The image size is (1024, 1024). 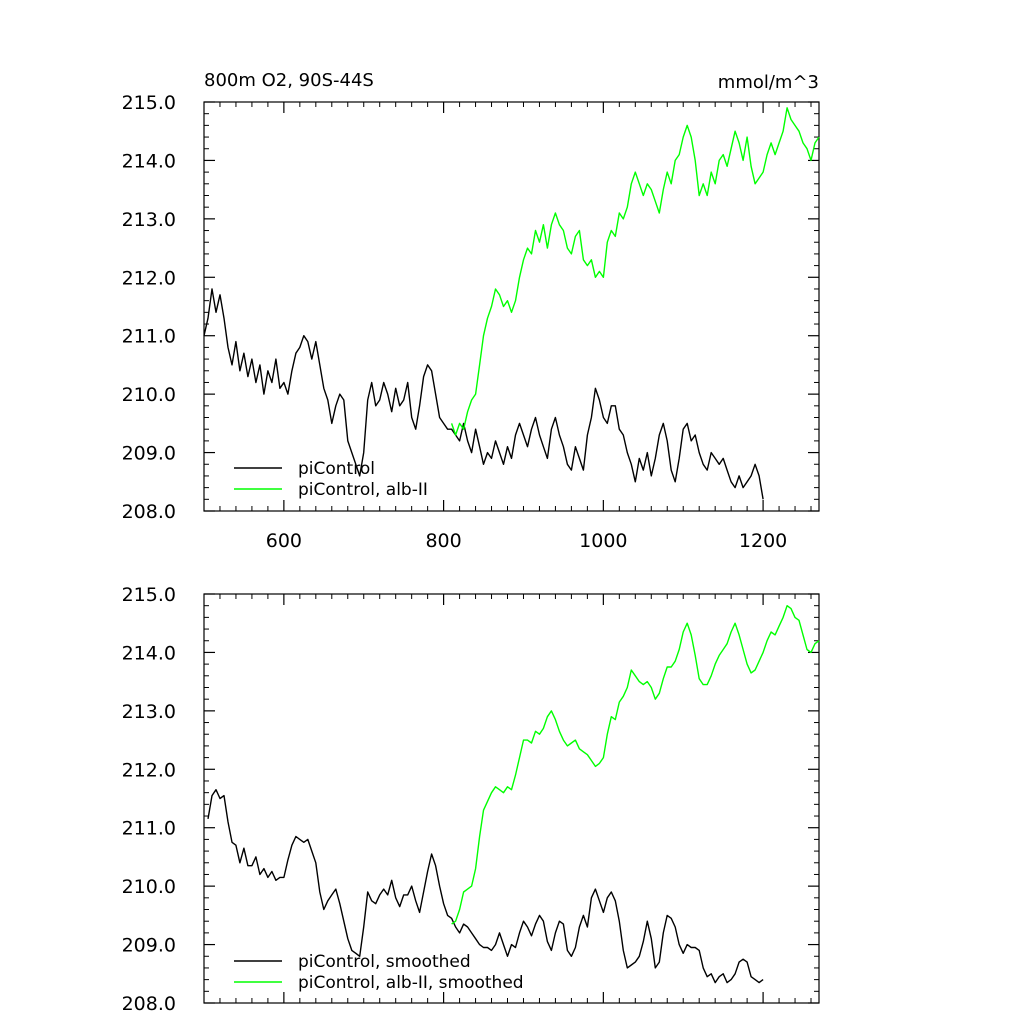 What do you see at coordinates (284, 541) in the screenshot?
I see `x-tick-label: 600` at bounding box center [284, 541].